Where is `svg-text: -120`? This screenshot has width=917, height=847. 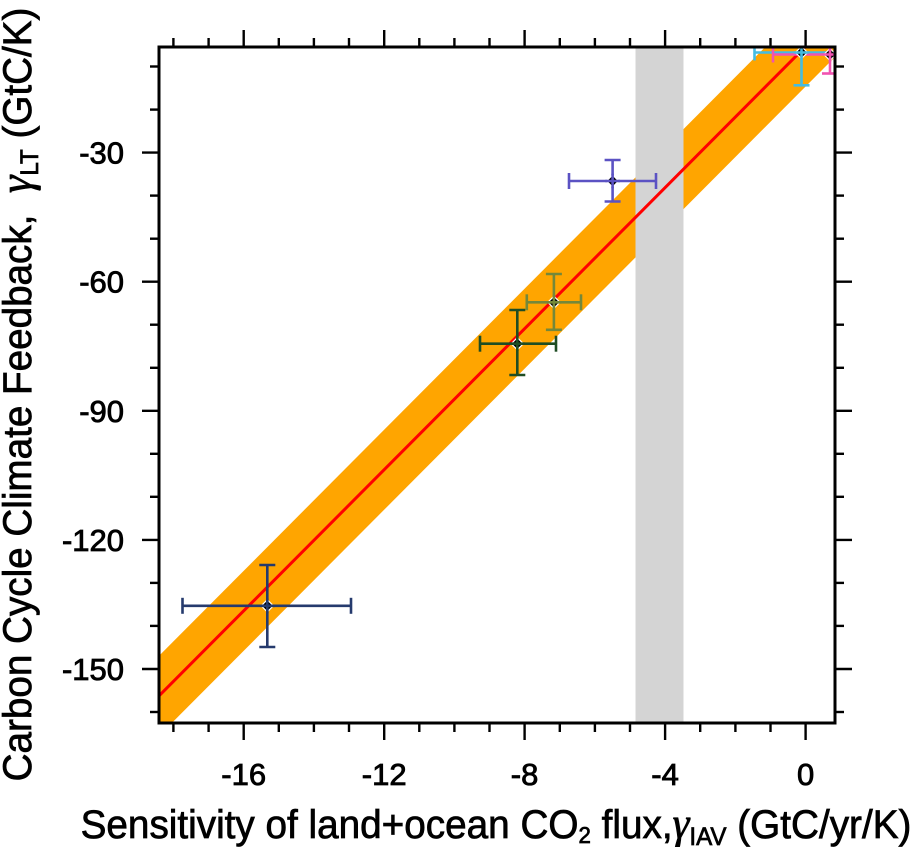
svg-text: -120 is located at coordinates (93, 540).